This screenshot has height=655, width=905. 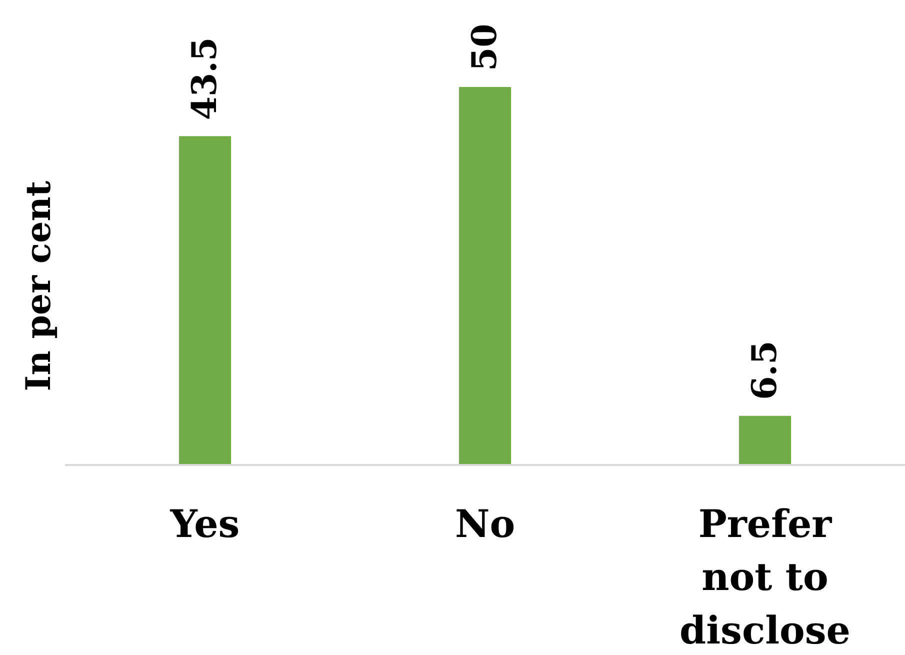 What do you see at coordinates (39, 286) in the screenshot?
I see `y-axis-title: In per cent` at bounding box center [39, 286].